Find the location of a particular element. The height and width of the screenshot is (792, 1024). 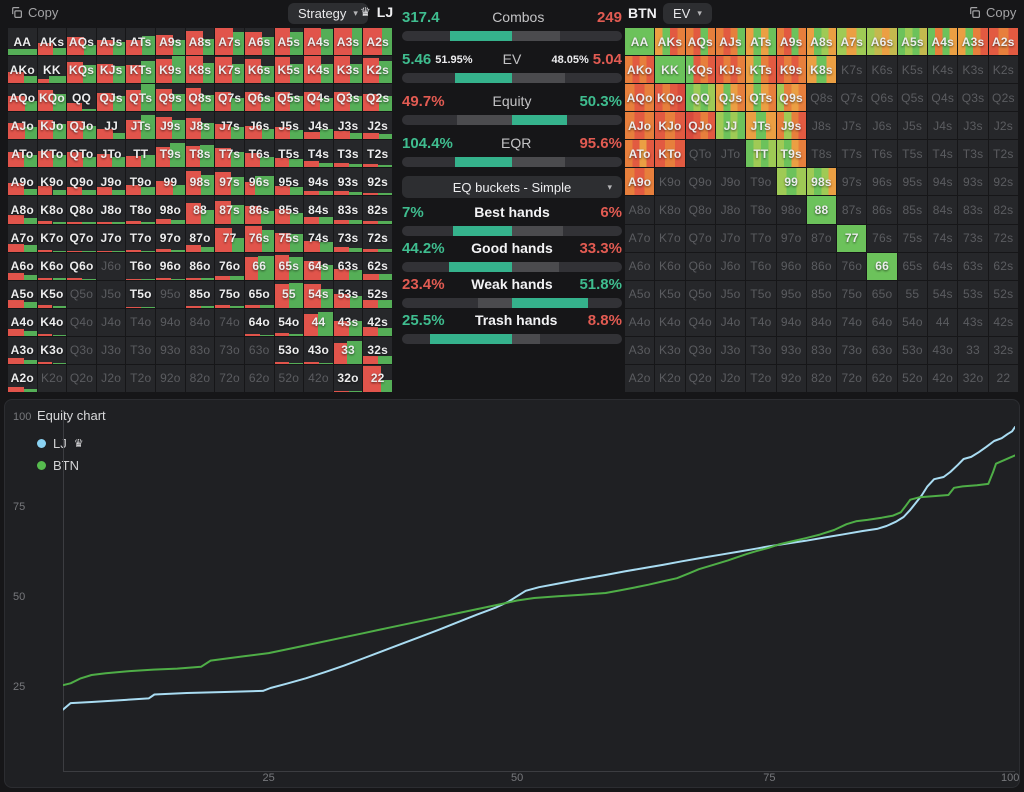

hand-cell-JTo: JTo is located at coordinates (730, 154).